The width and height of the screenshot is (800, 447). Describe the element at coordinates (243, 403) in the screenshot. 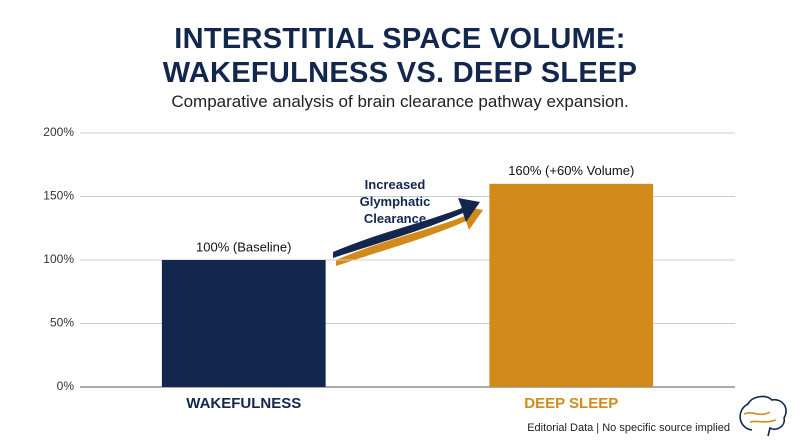

I see `x-tick-label: WAKEFULNESS` at that location.